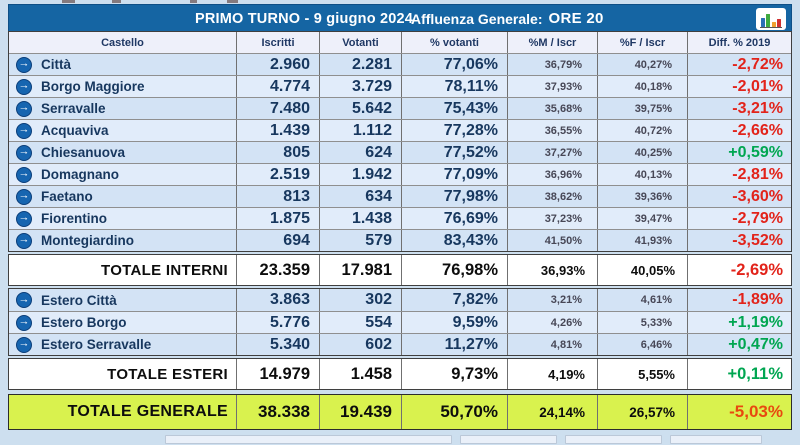 This screenshot has height=445, width=800. What do you see at coordinates (87, 240) in the screenshot?
I see `castello-name: Montegiardino` at bounding box center [87, 240].